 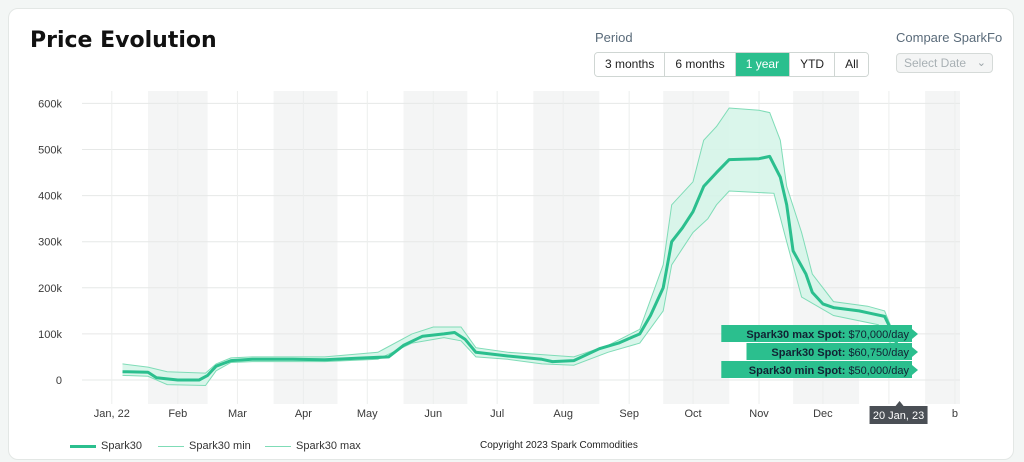 I want to click on y-tick-label: 100k, so click(x=50, y=335).